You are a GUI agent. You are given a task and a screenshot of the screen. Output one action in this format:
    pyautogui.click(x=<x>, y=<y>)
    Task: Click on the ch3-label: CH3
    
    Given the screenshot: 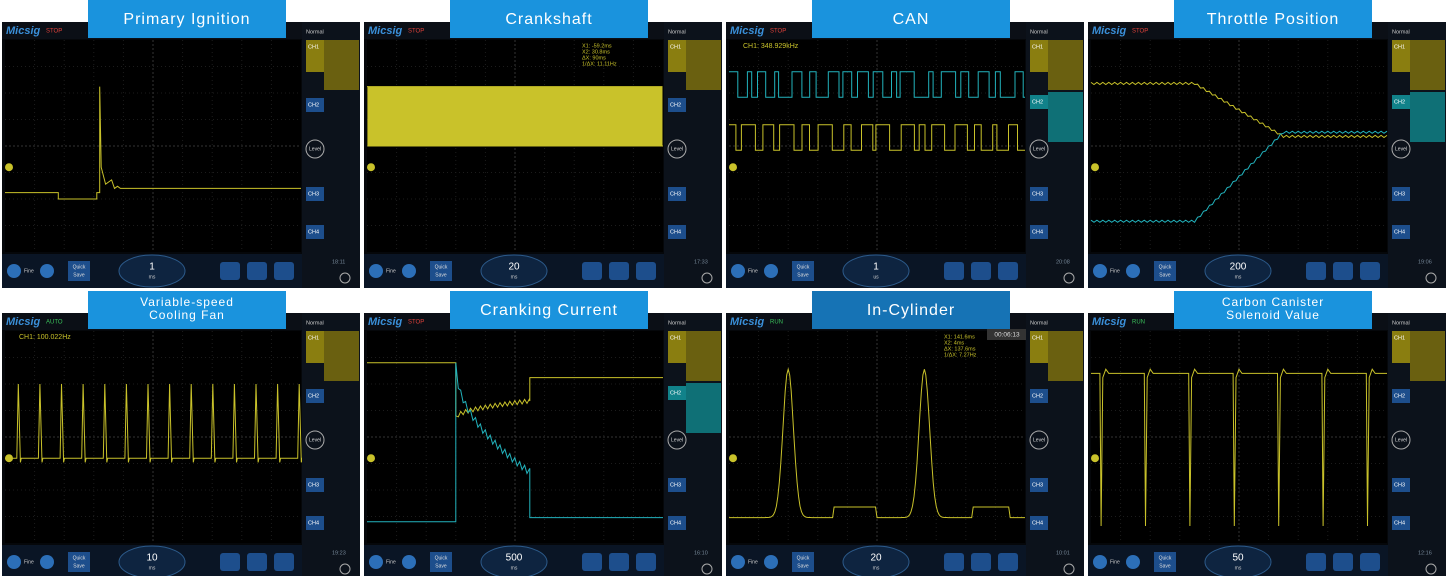 What is the action you would take?
    pyautogui.click(x=1399, y=485)
    